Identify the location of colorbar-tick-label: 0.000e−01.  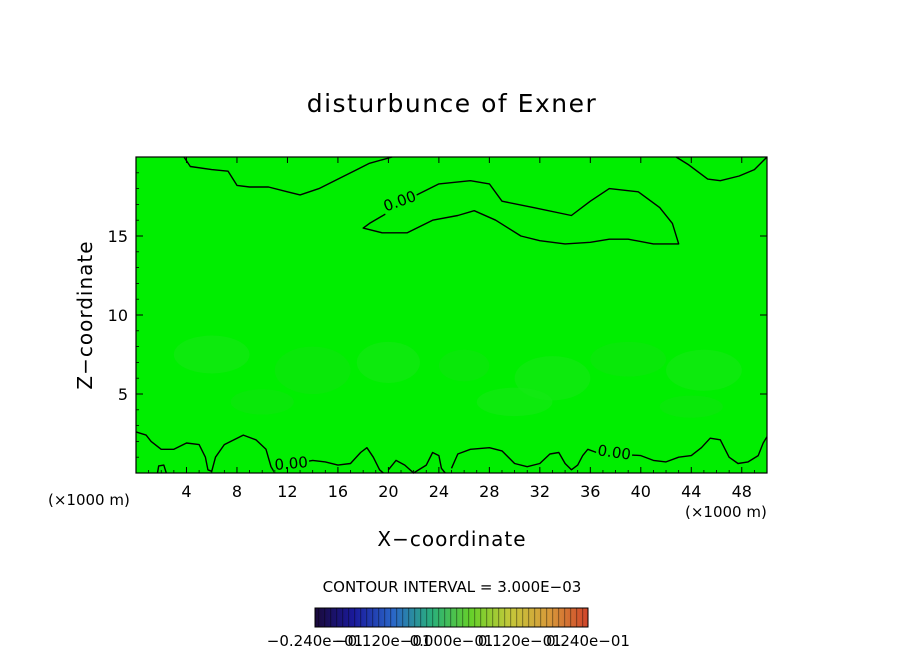
(452, 641).